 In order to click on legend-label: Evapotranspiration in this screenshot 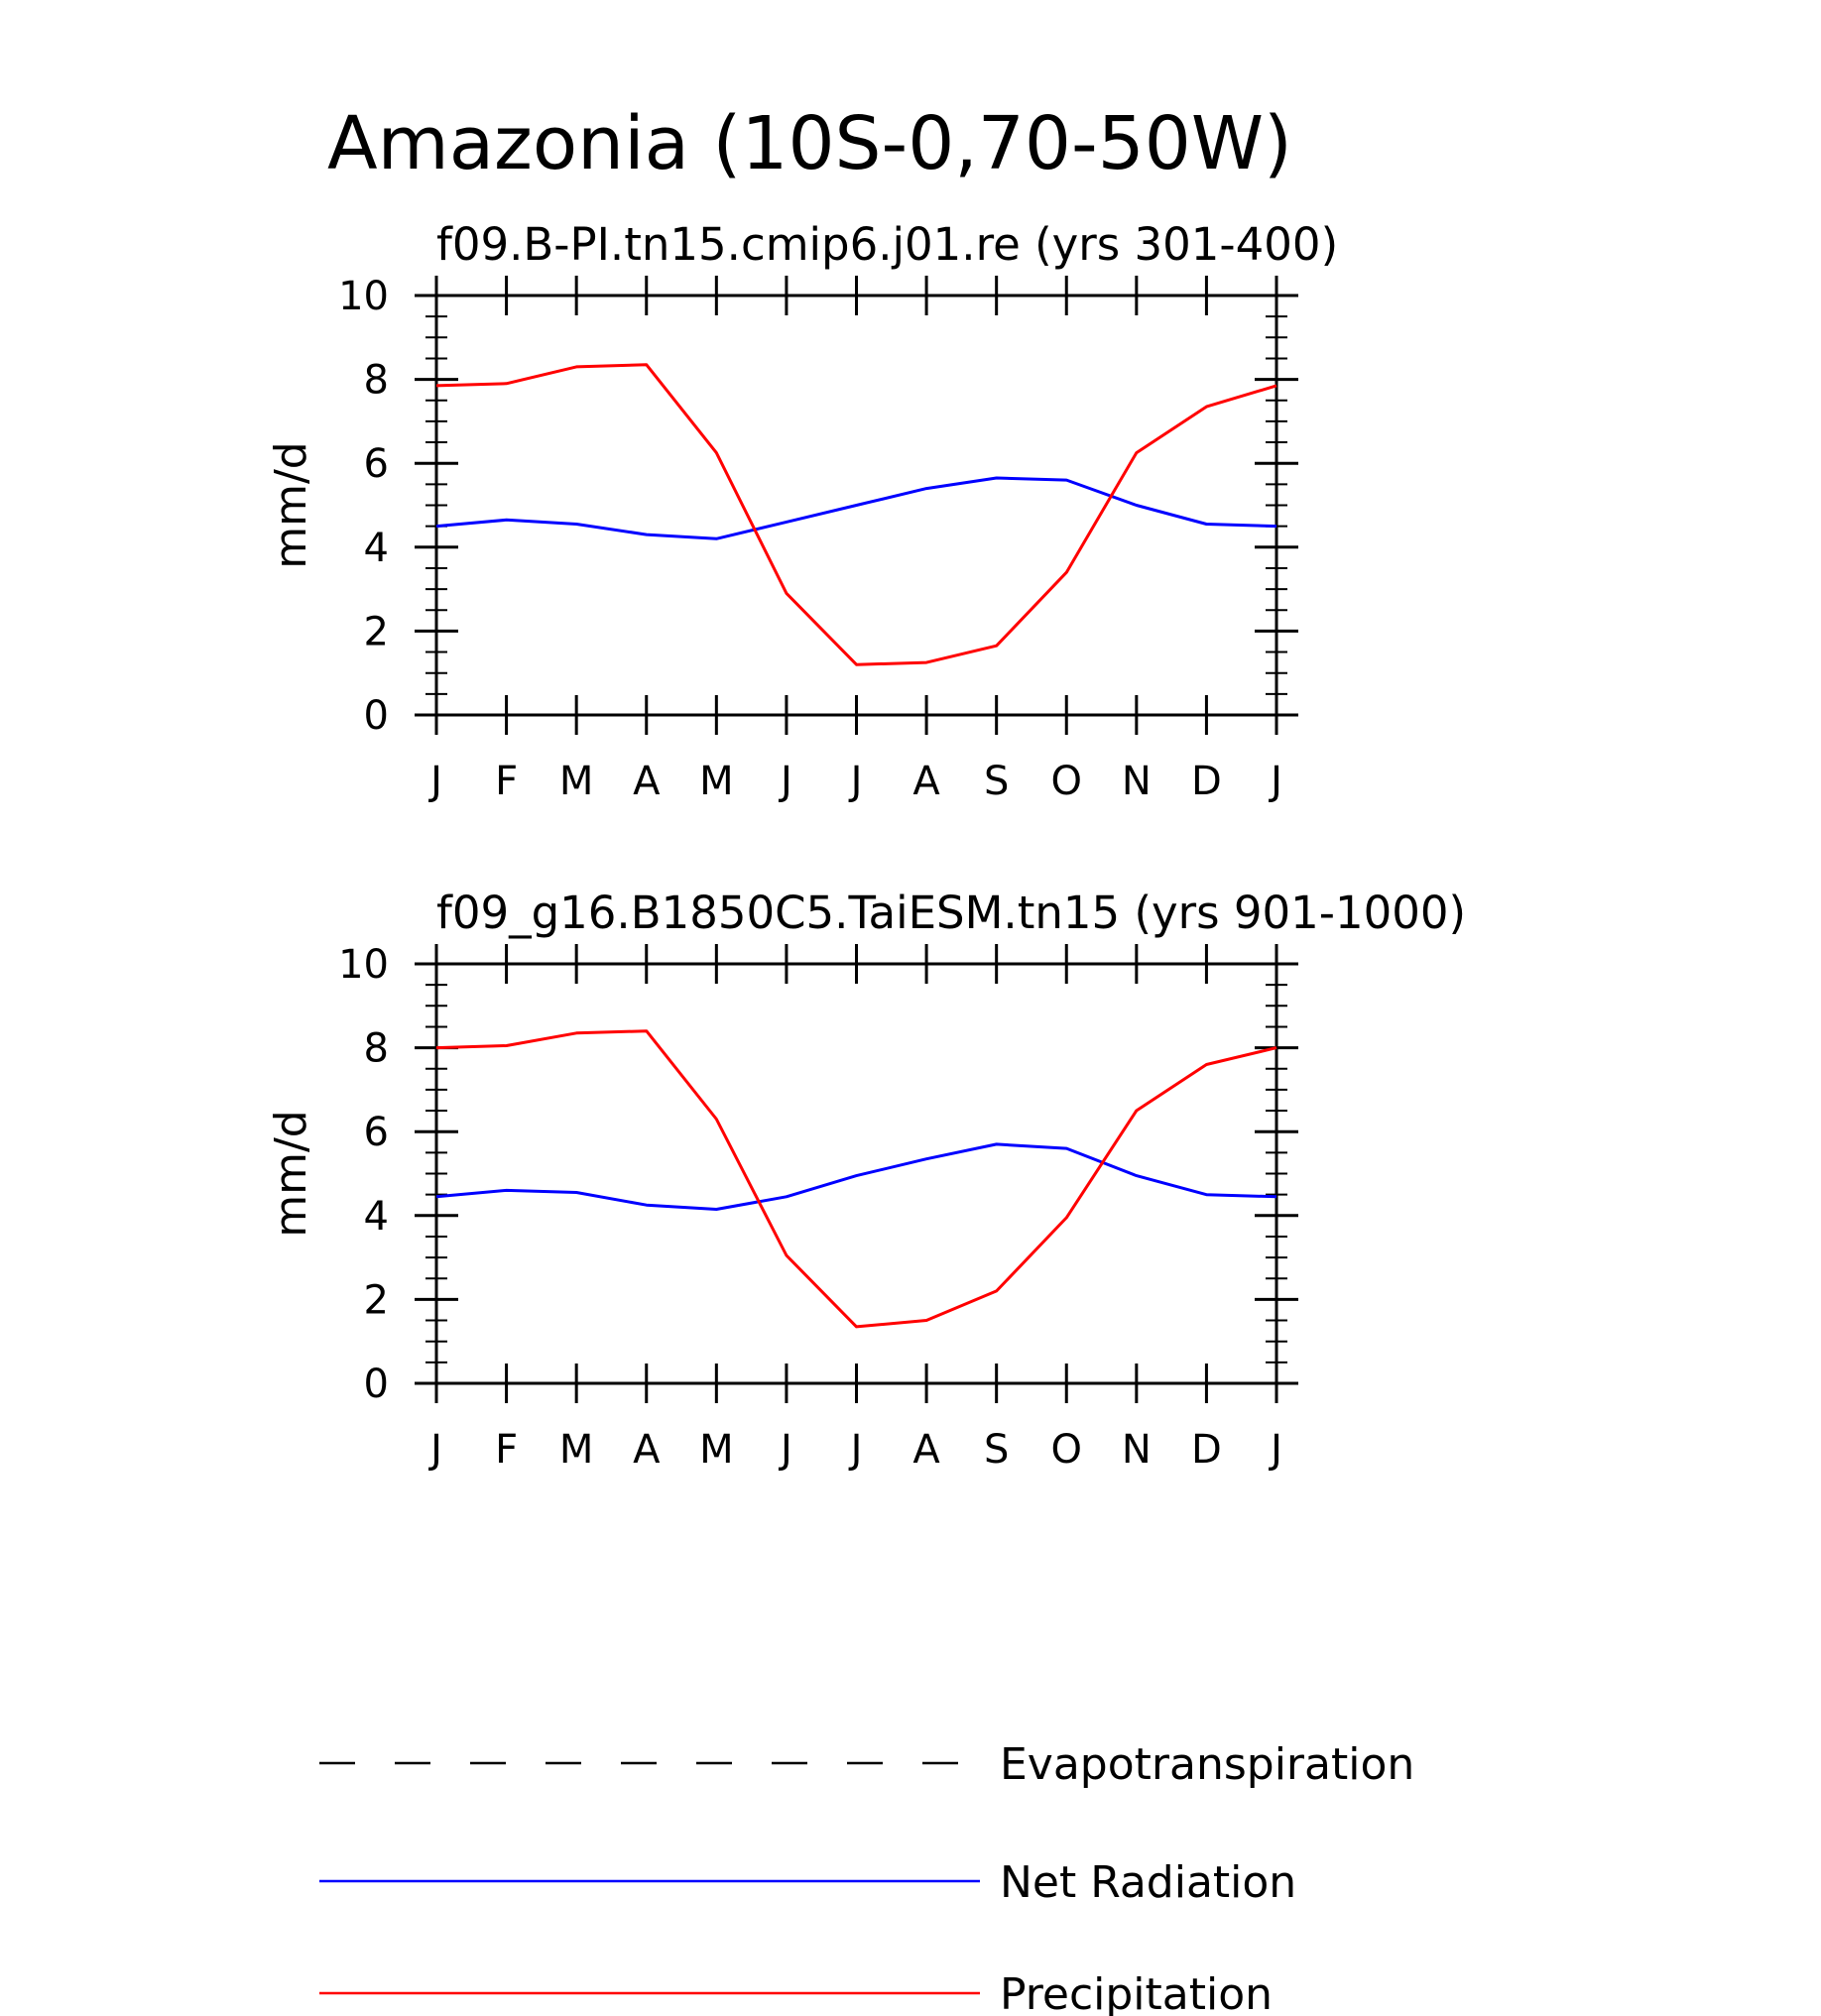, I will do `click(1207, 1764)`.